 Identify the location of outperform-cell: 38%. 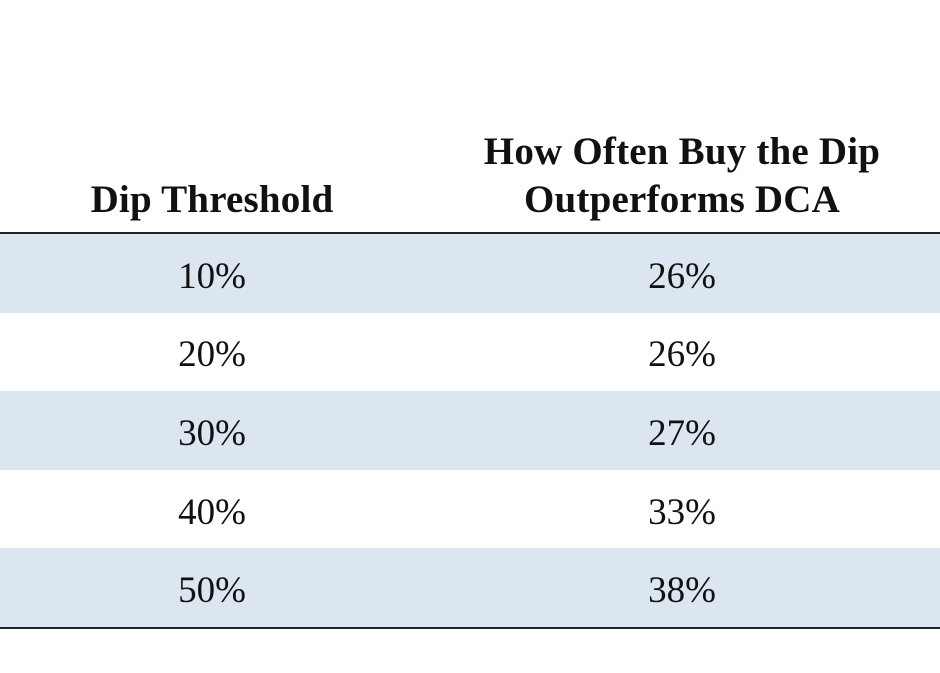
(682, 591).